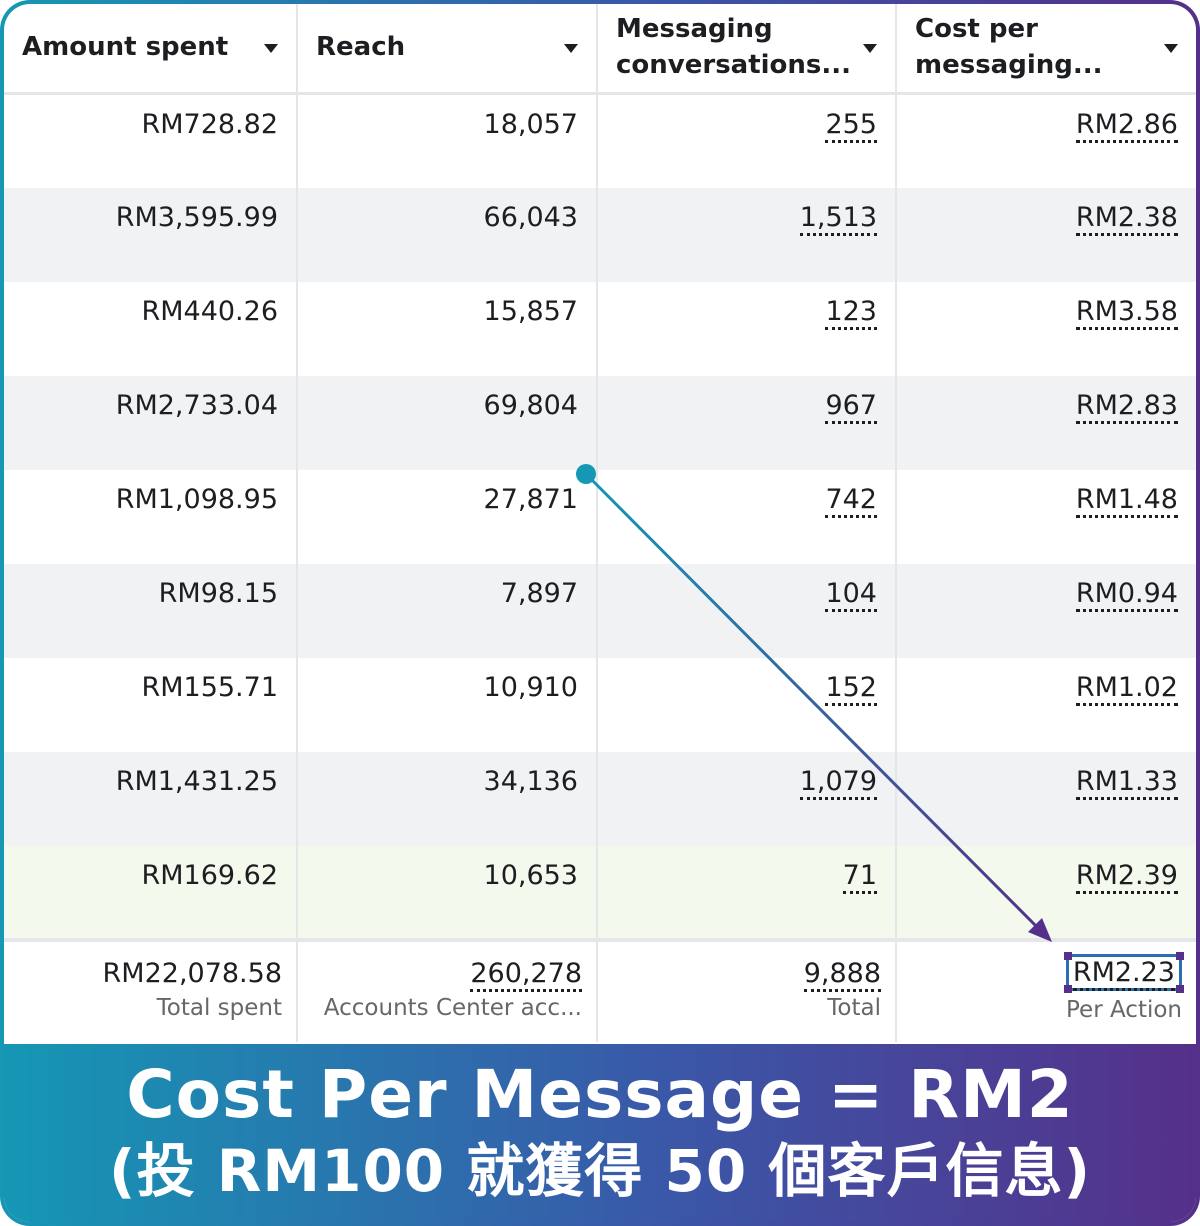 The image size is (1200, 1226). What do you see at coordinates (1046, 141) in the screenshot?
I see `cost-per-message-cell: RM2.86` at bounding box center [1046, 141].